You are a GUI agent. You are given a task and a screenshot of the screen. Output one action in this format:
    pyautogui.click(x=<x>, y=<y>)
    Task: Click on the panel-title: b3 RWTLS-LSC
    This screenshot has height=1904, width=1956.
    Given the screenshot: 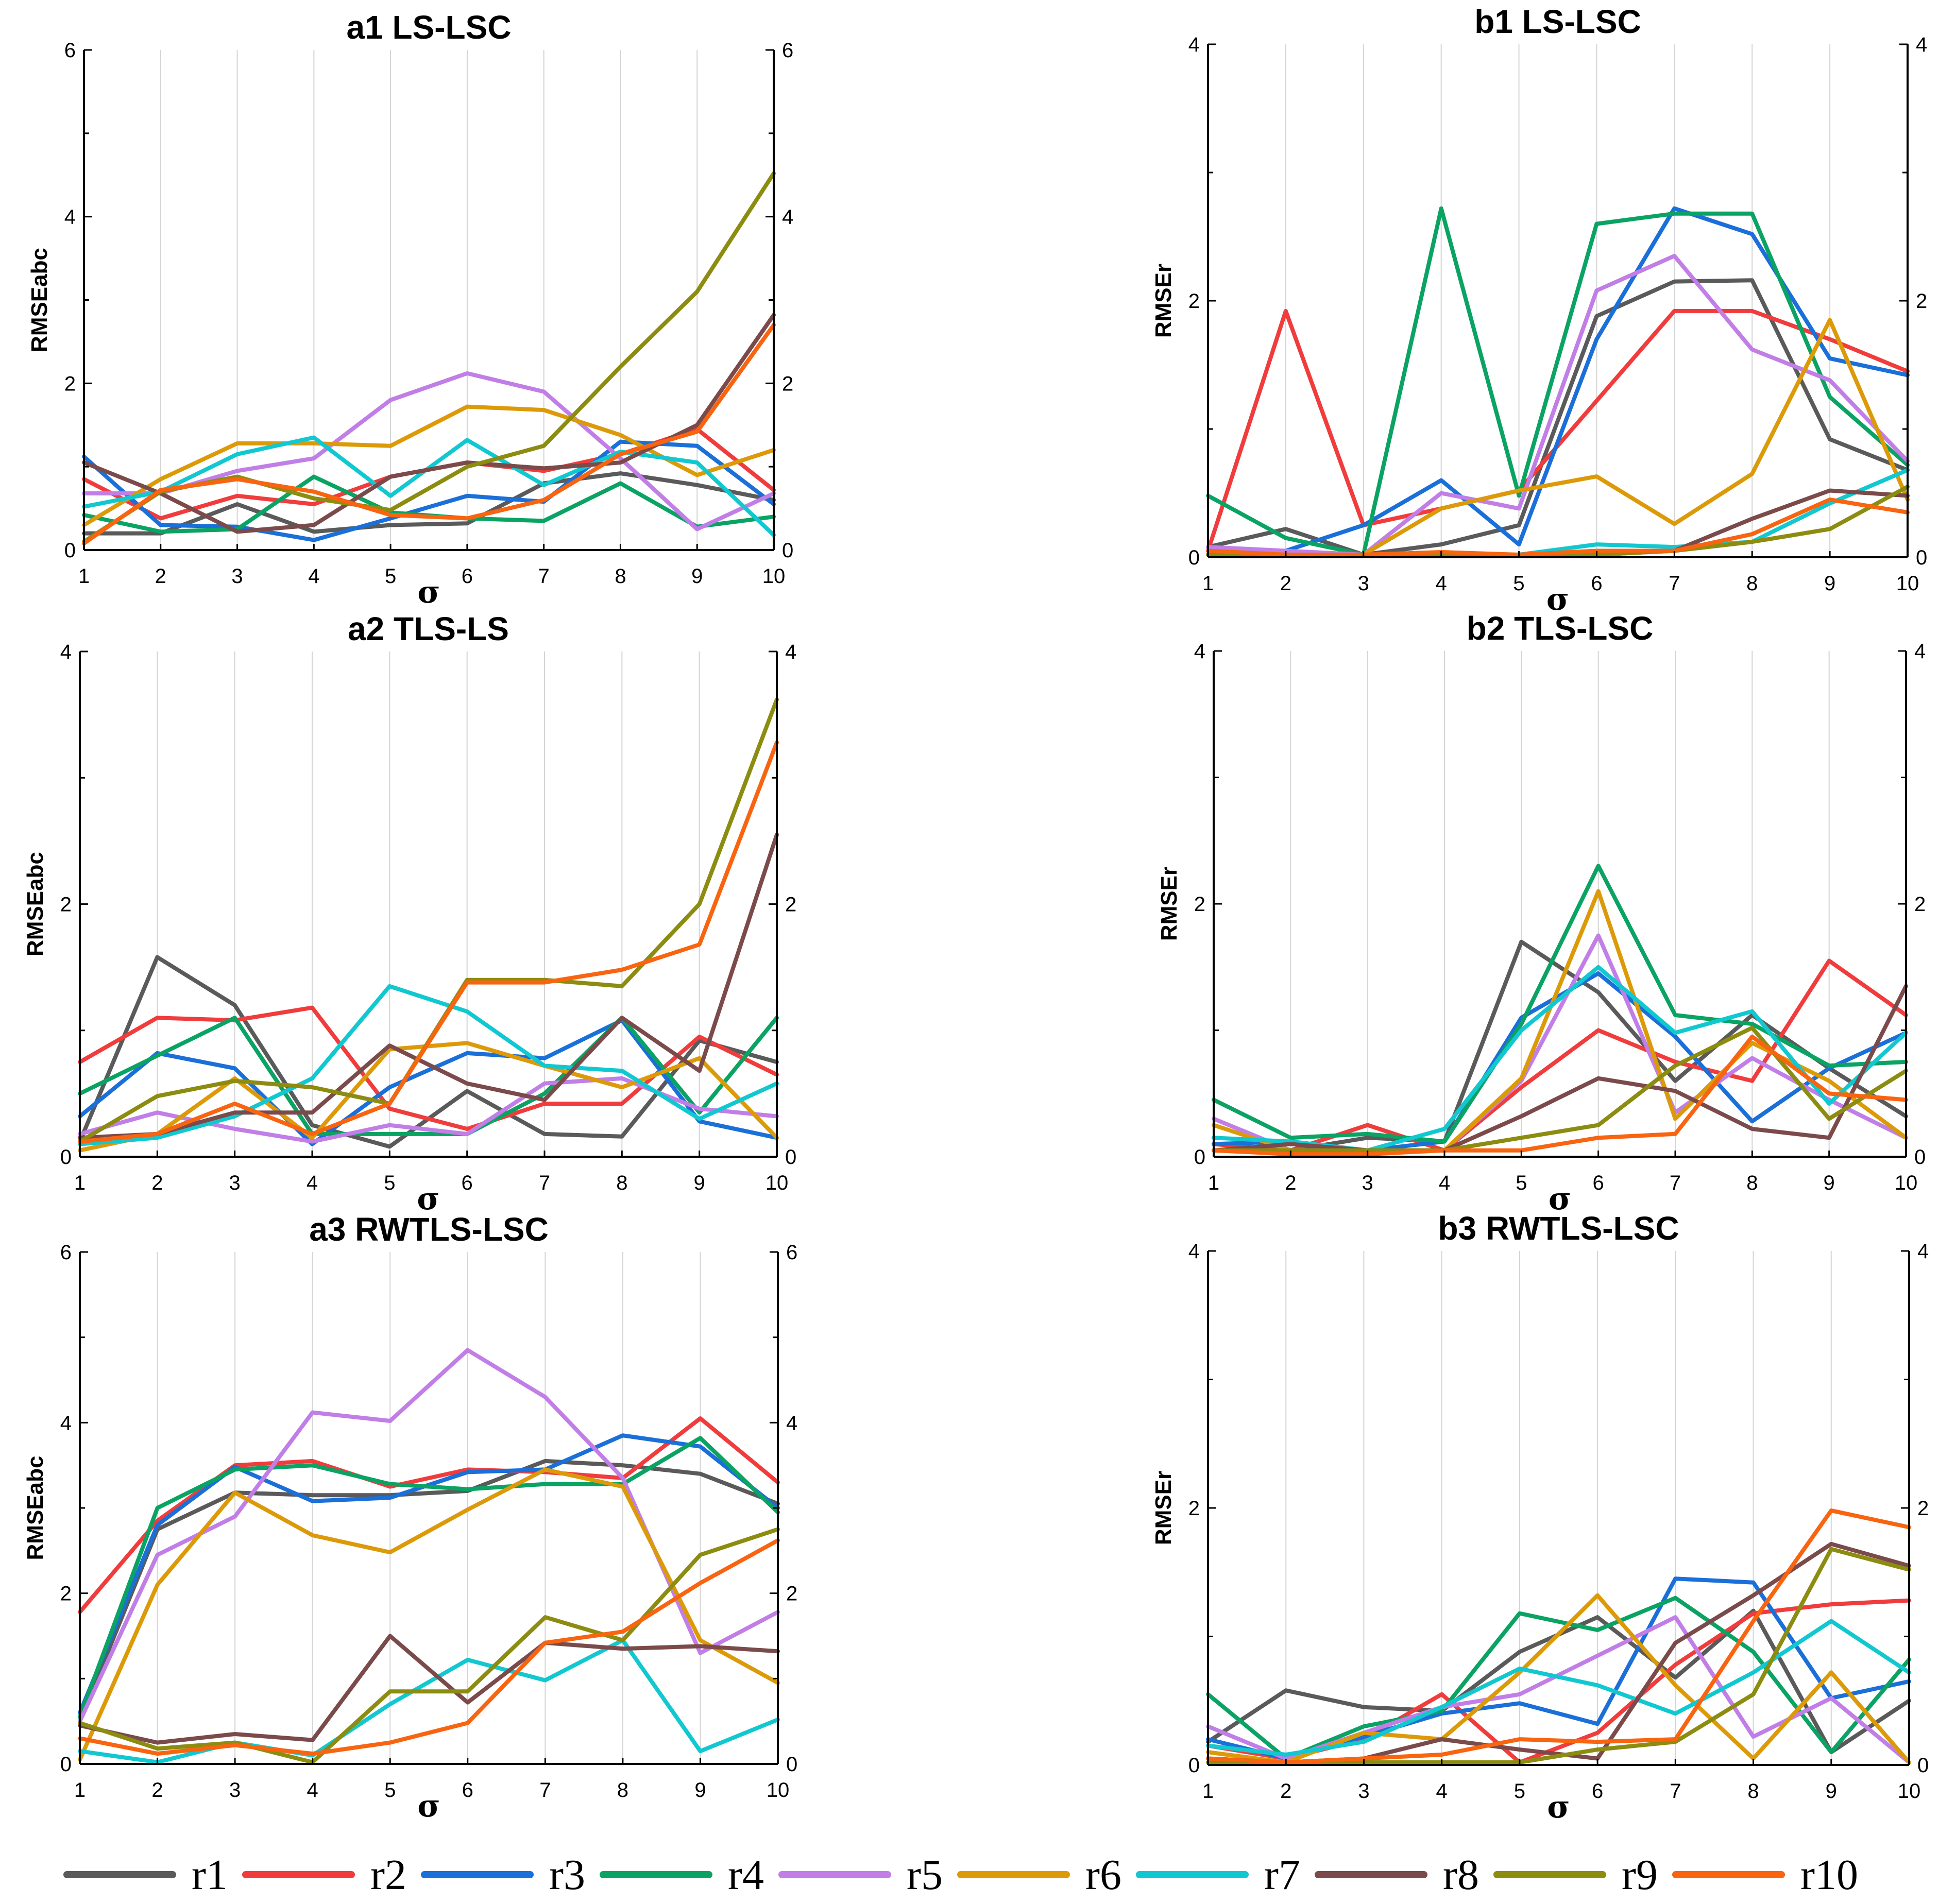 What is the action you would take?
    pyautogui.click(x=1558, y=1229)
    